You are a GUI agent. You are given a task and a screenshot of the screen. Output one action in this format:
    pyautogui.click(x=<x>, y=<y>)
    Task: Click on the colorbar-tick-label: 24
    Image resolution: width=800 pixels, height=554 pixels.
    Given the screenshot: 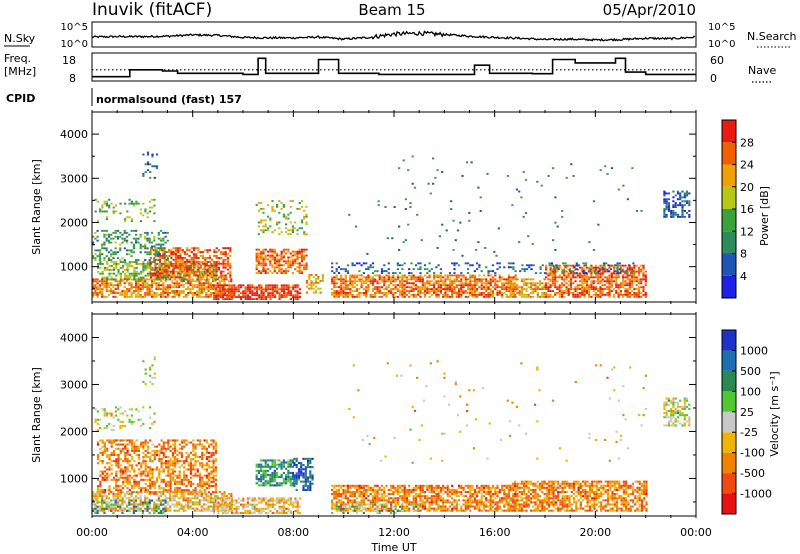 What is the action you would take?
    pyautogui.click(x=747, y=165)
    